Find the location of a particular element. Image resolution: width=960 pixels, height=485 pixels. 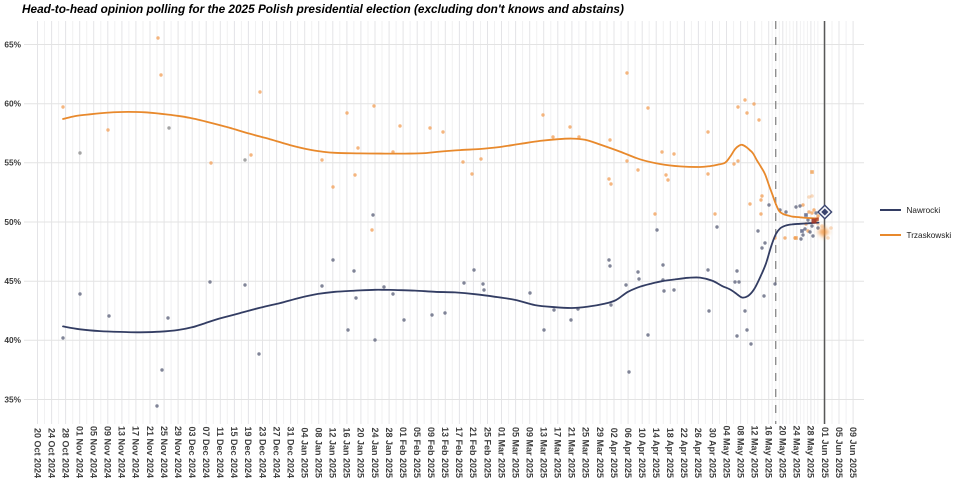

svg-text: 02 Apr 2025 is located at coordinates (614, 453).